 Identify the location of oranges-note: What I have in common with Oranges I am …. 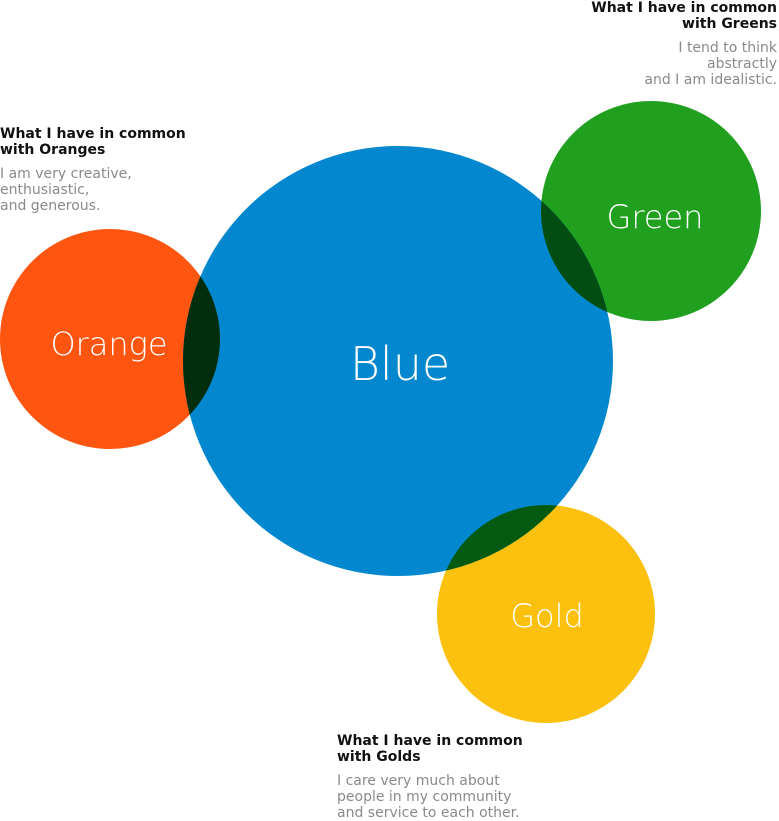
(93, 170).